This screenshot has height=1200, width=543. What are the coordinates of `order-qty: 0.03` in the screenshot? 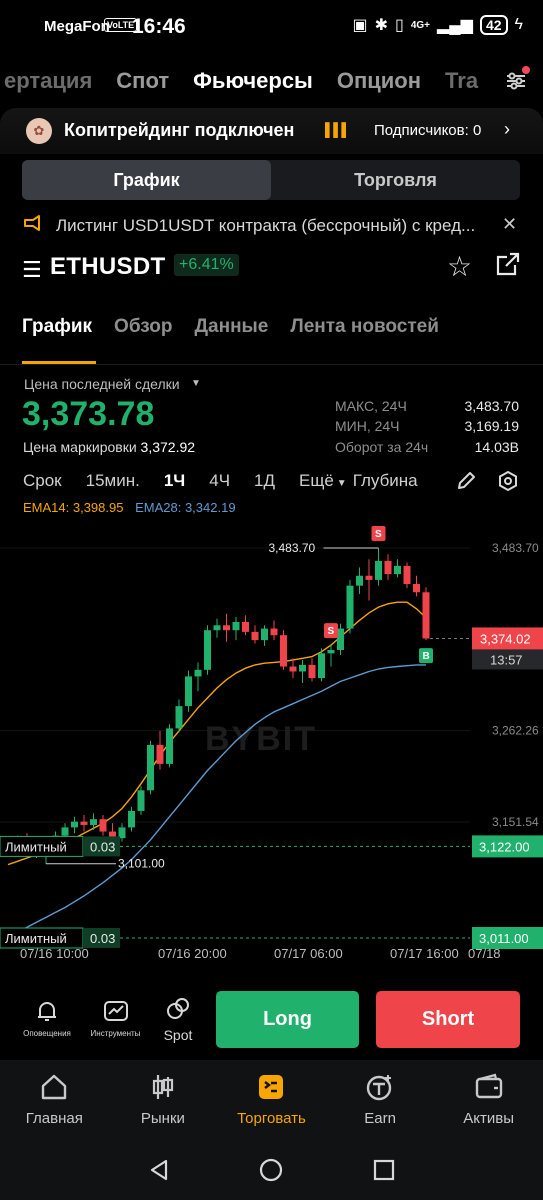 It's located at (102, 938).